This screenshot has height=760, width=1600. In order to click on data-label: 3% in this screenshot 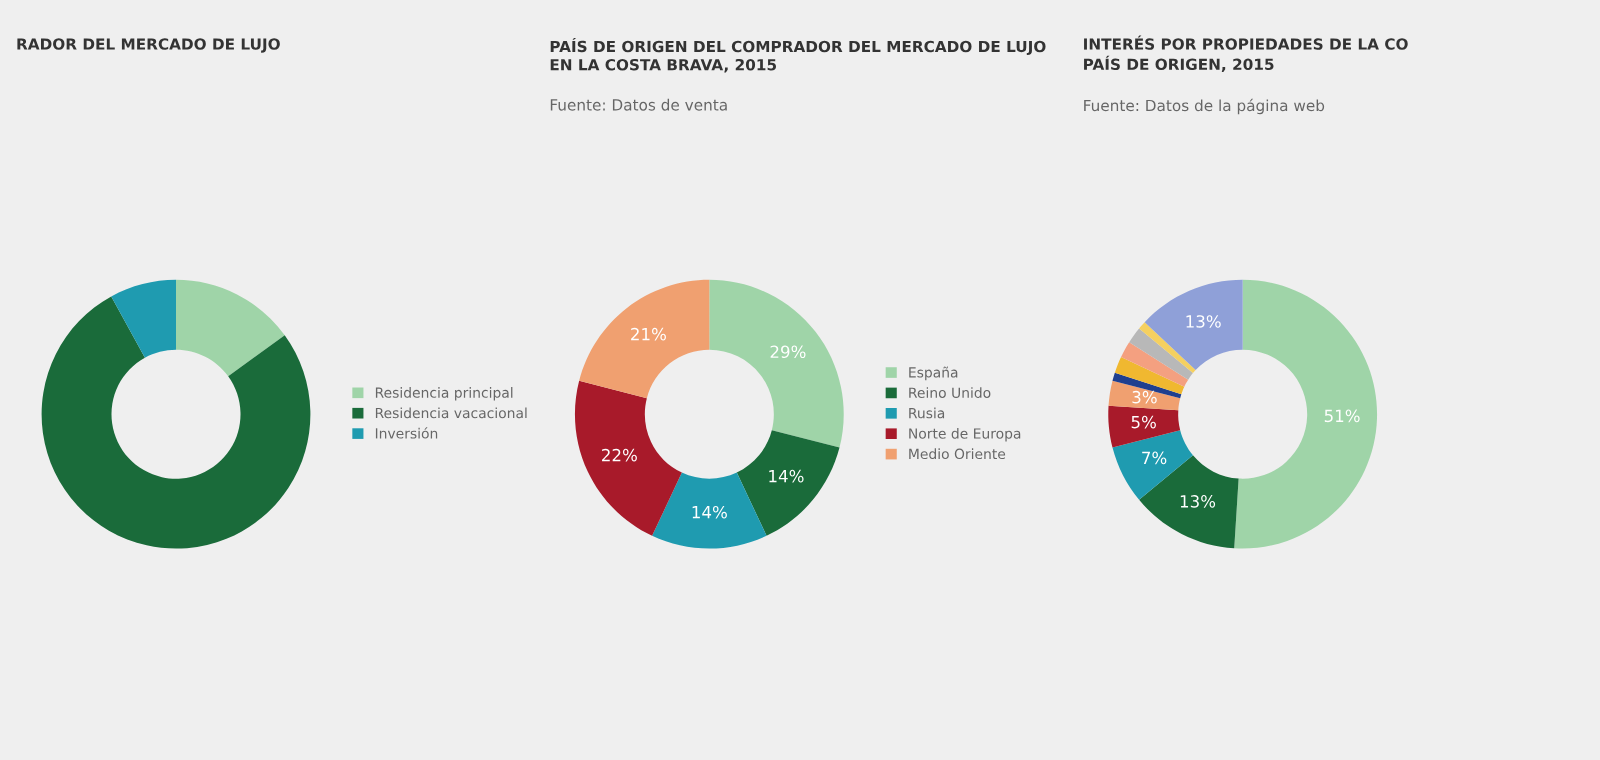, I will do `click(1144, 397)`.